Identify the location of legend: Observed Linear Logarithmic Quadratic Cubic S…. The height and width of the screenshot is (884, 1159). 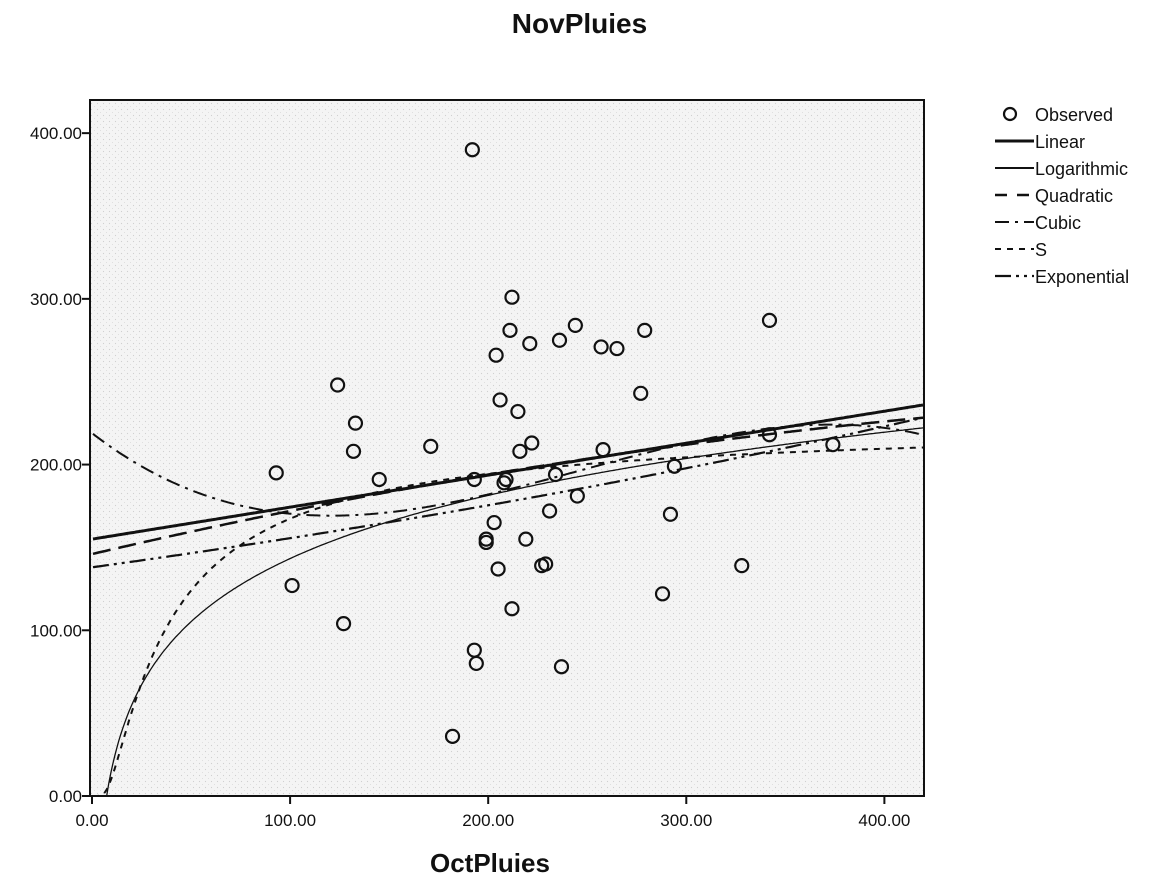
(1062, 196).